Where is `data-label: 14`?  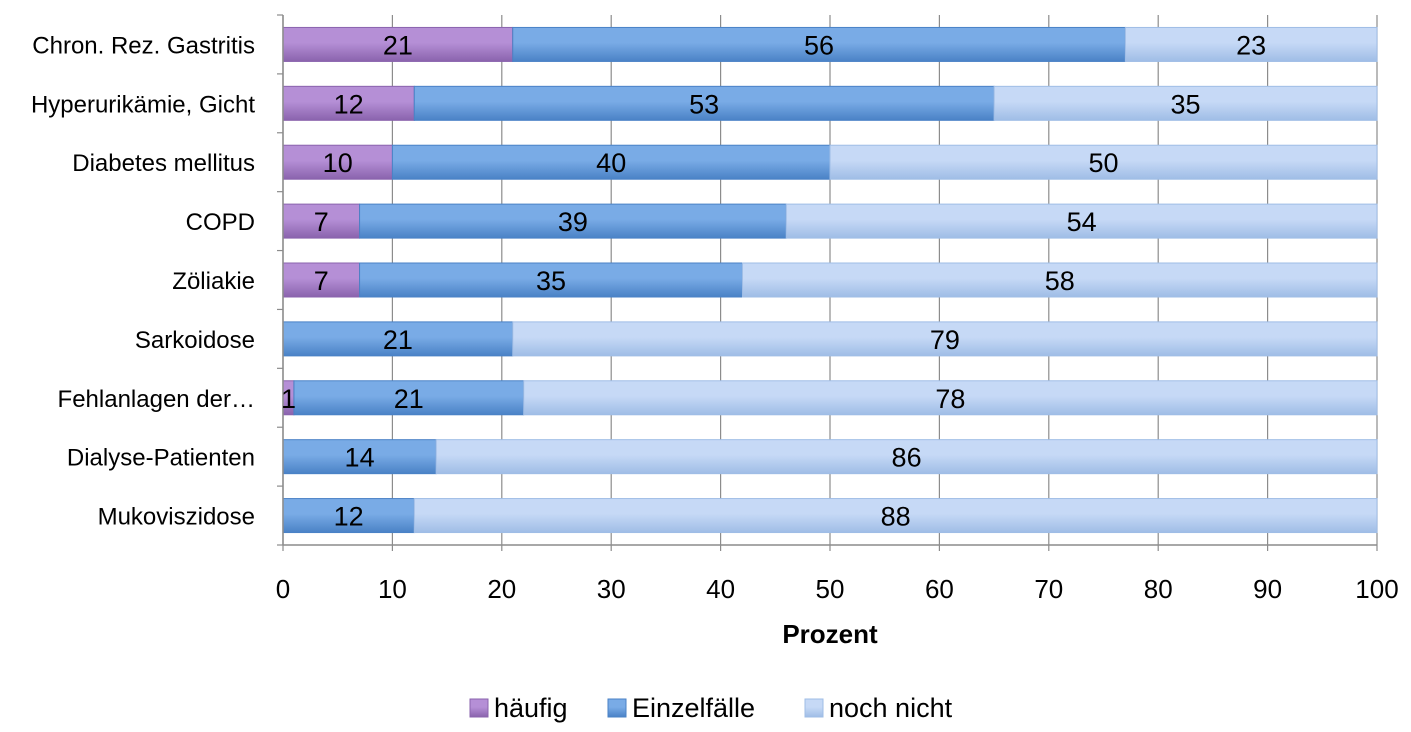 data-label: 14 is located at coordinates (360, 458).